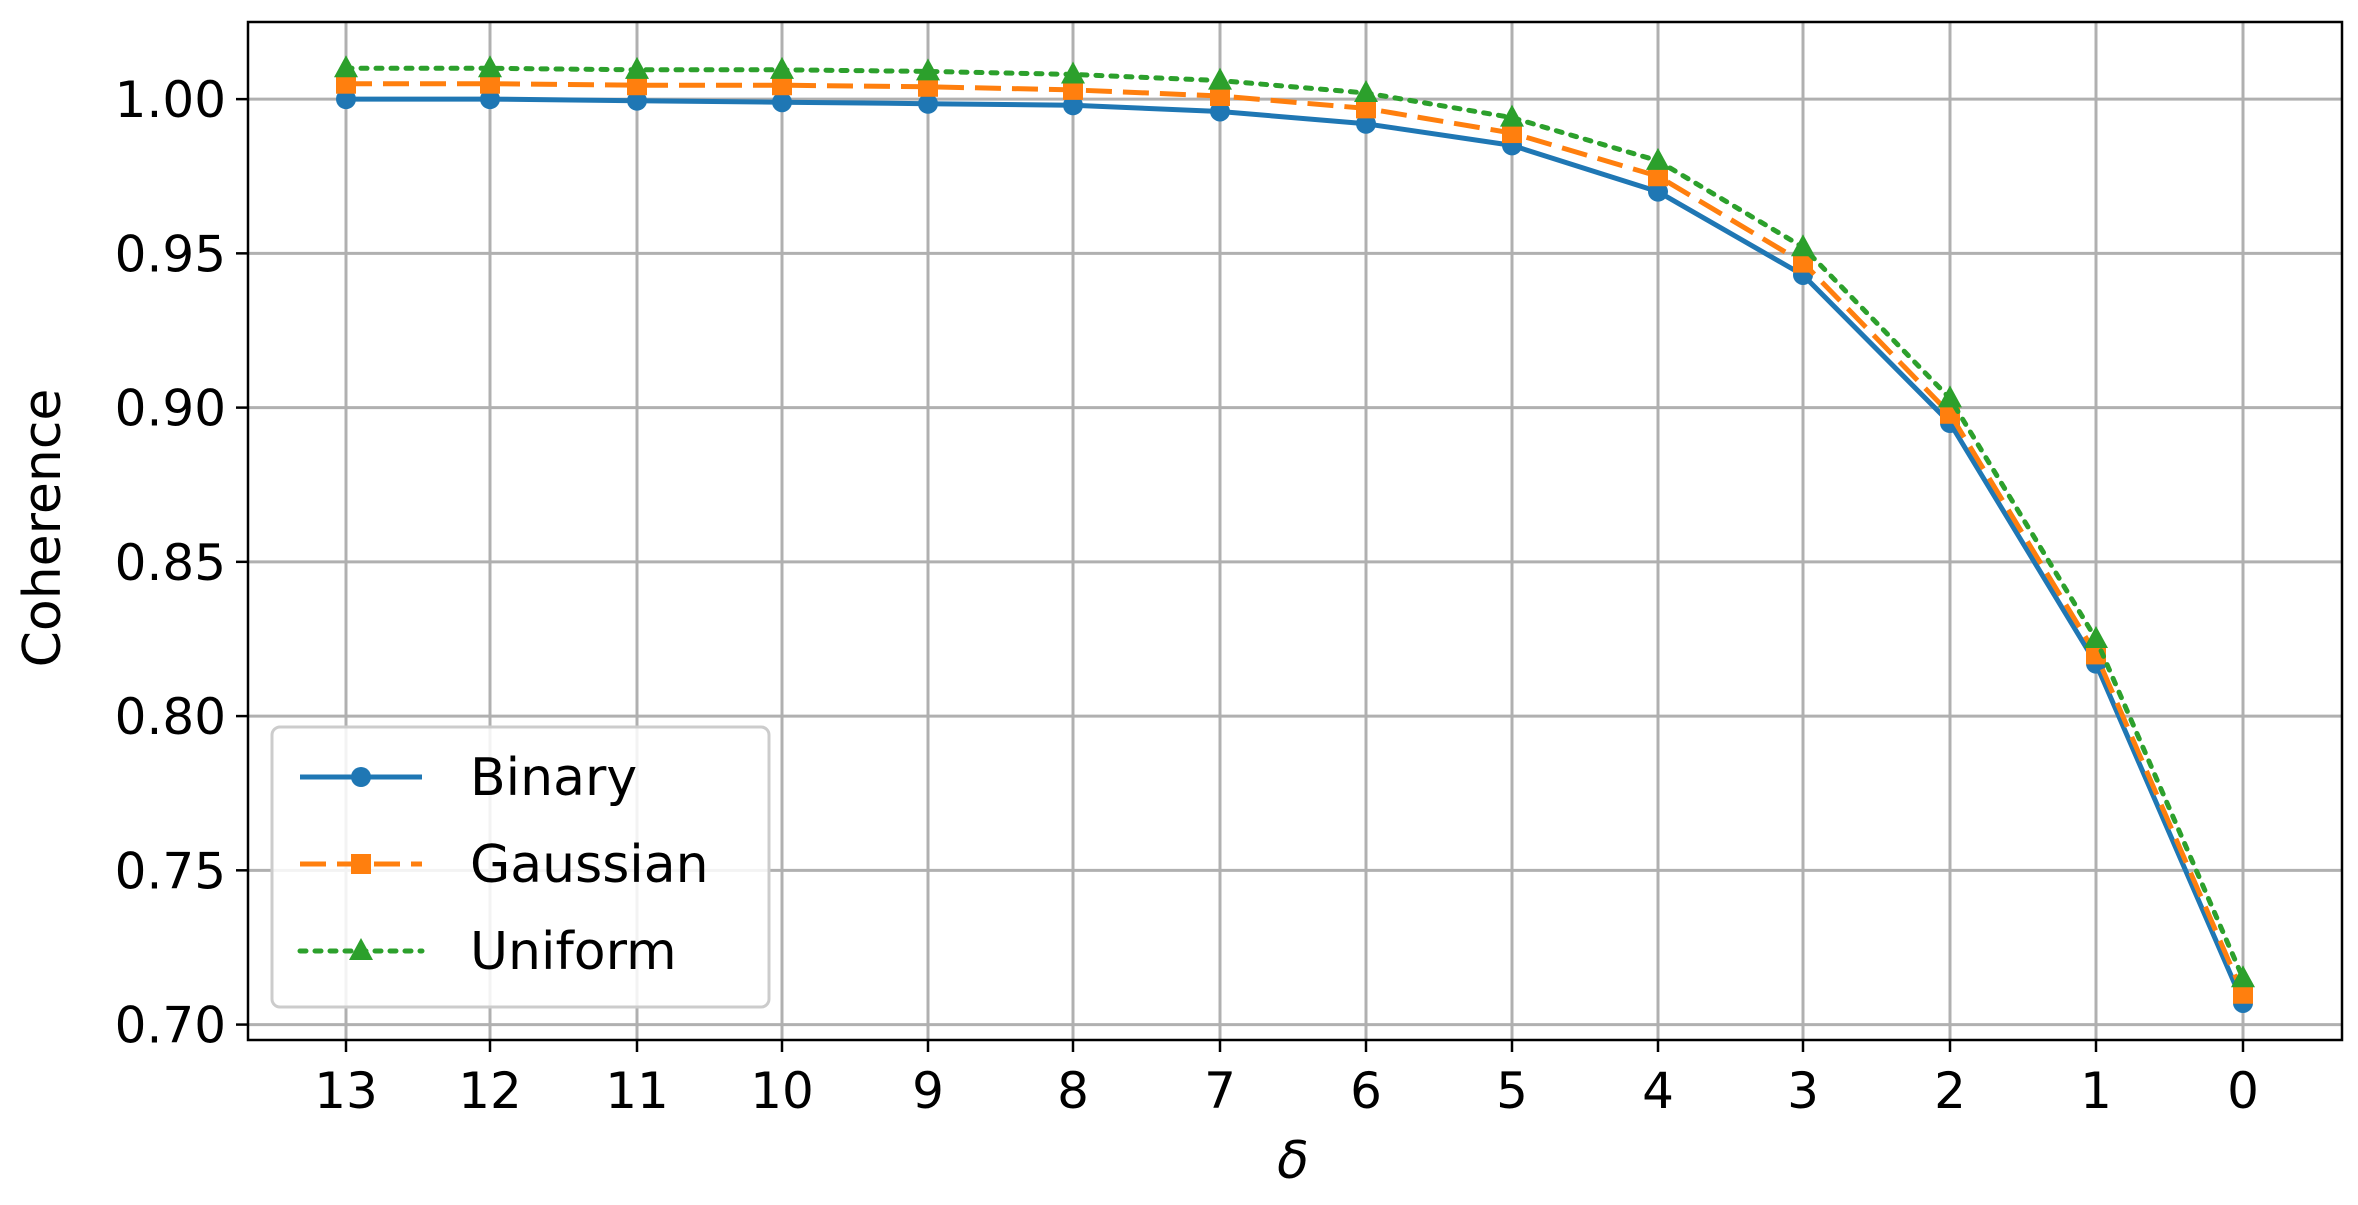 The height and width of the screenshot is (1205, 2358). What do you see at coordinates (170, 100) in the screenshot?
I see `y-tick-label: 1.00` at bounding box center [170, 100].